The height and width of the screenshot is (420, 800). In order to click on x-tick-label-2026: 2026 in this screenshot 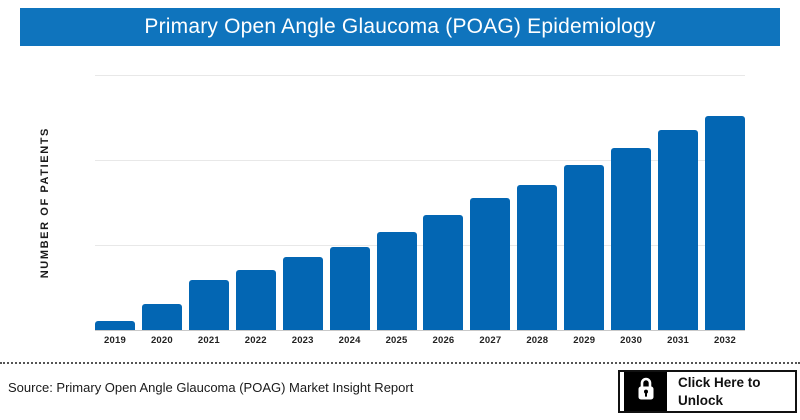, I will do `click(443, 340)`.